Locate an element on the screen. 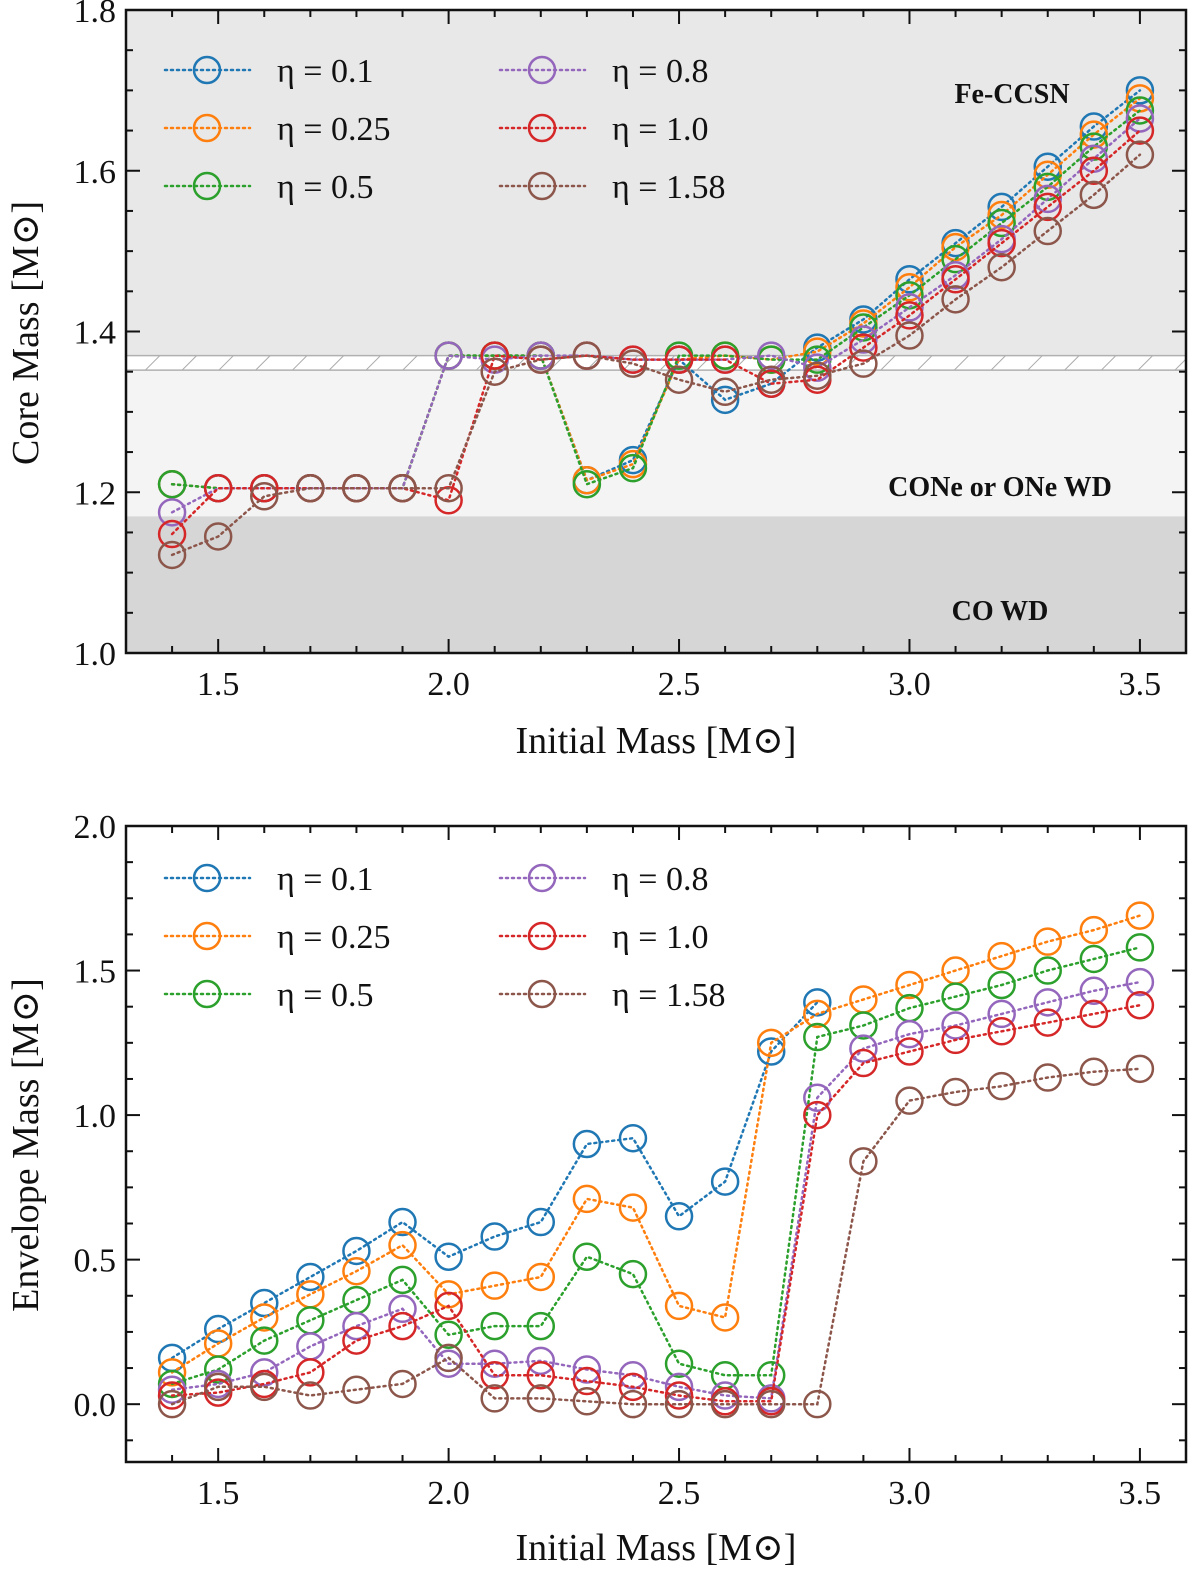 This screenshot has width=1200, height=1570. legend-item-3: η = 0.8 is located at coordinates (603, 879).